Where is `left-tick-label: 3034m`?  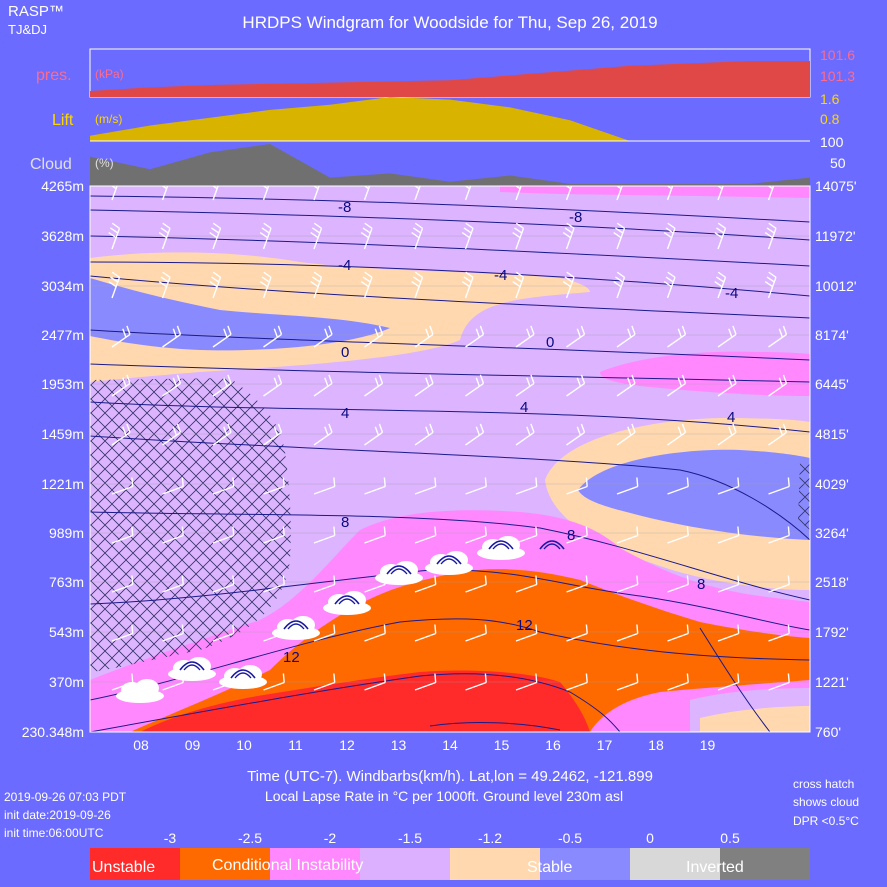 left-tick-label: 3034m is located at coordinates (62, 286).